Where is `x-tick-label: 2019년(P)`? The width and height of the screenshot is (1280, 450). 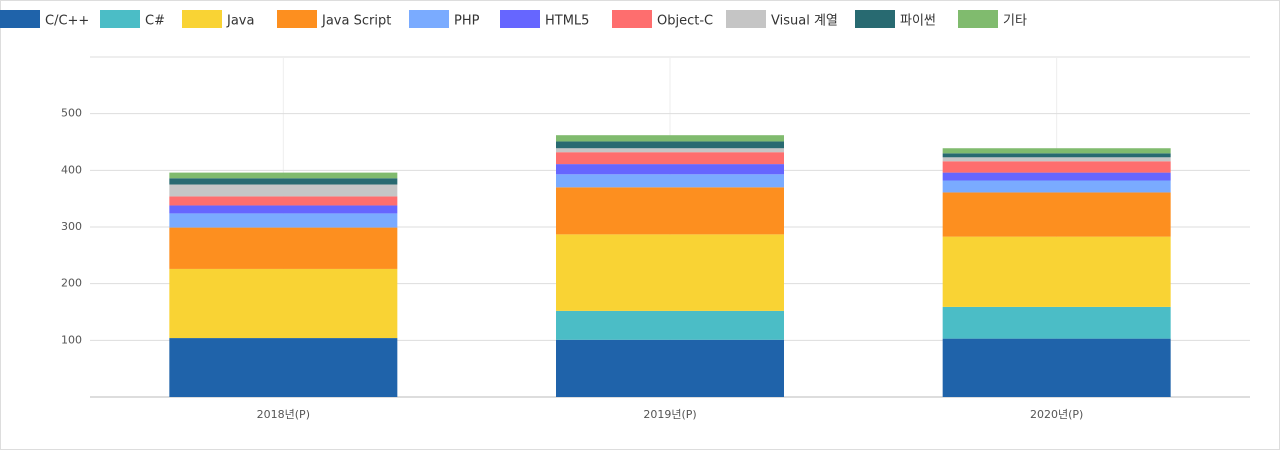
x-tick-label: 2019년(P) is located at coordinates (669, 414).